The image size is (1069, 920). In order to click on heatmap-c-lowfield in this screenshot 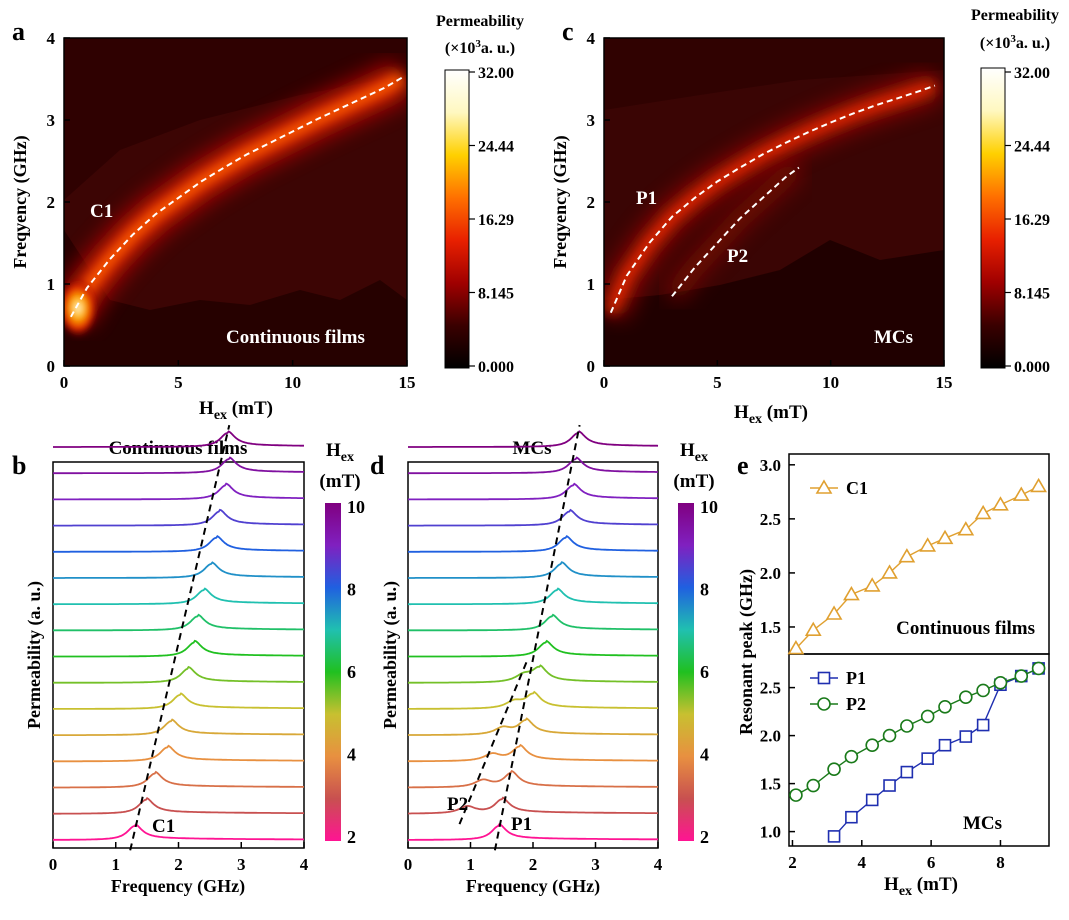, I will do `click(774, 303)`.